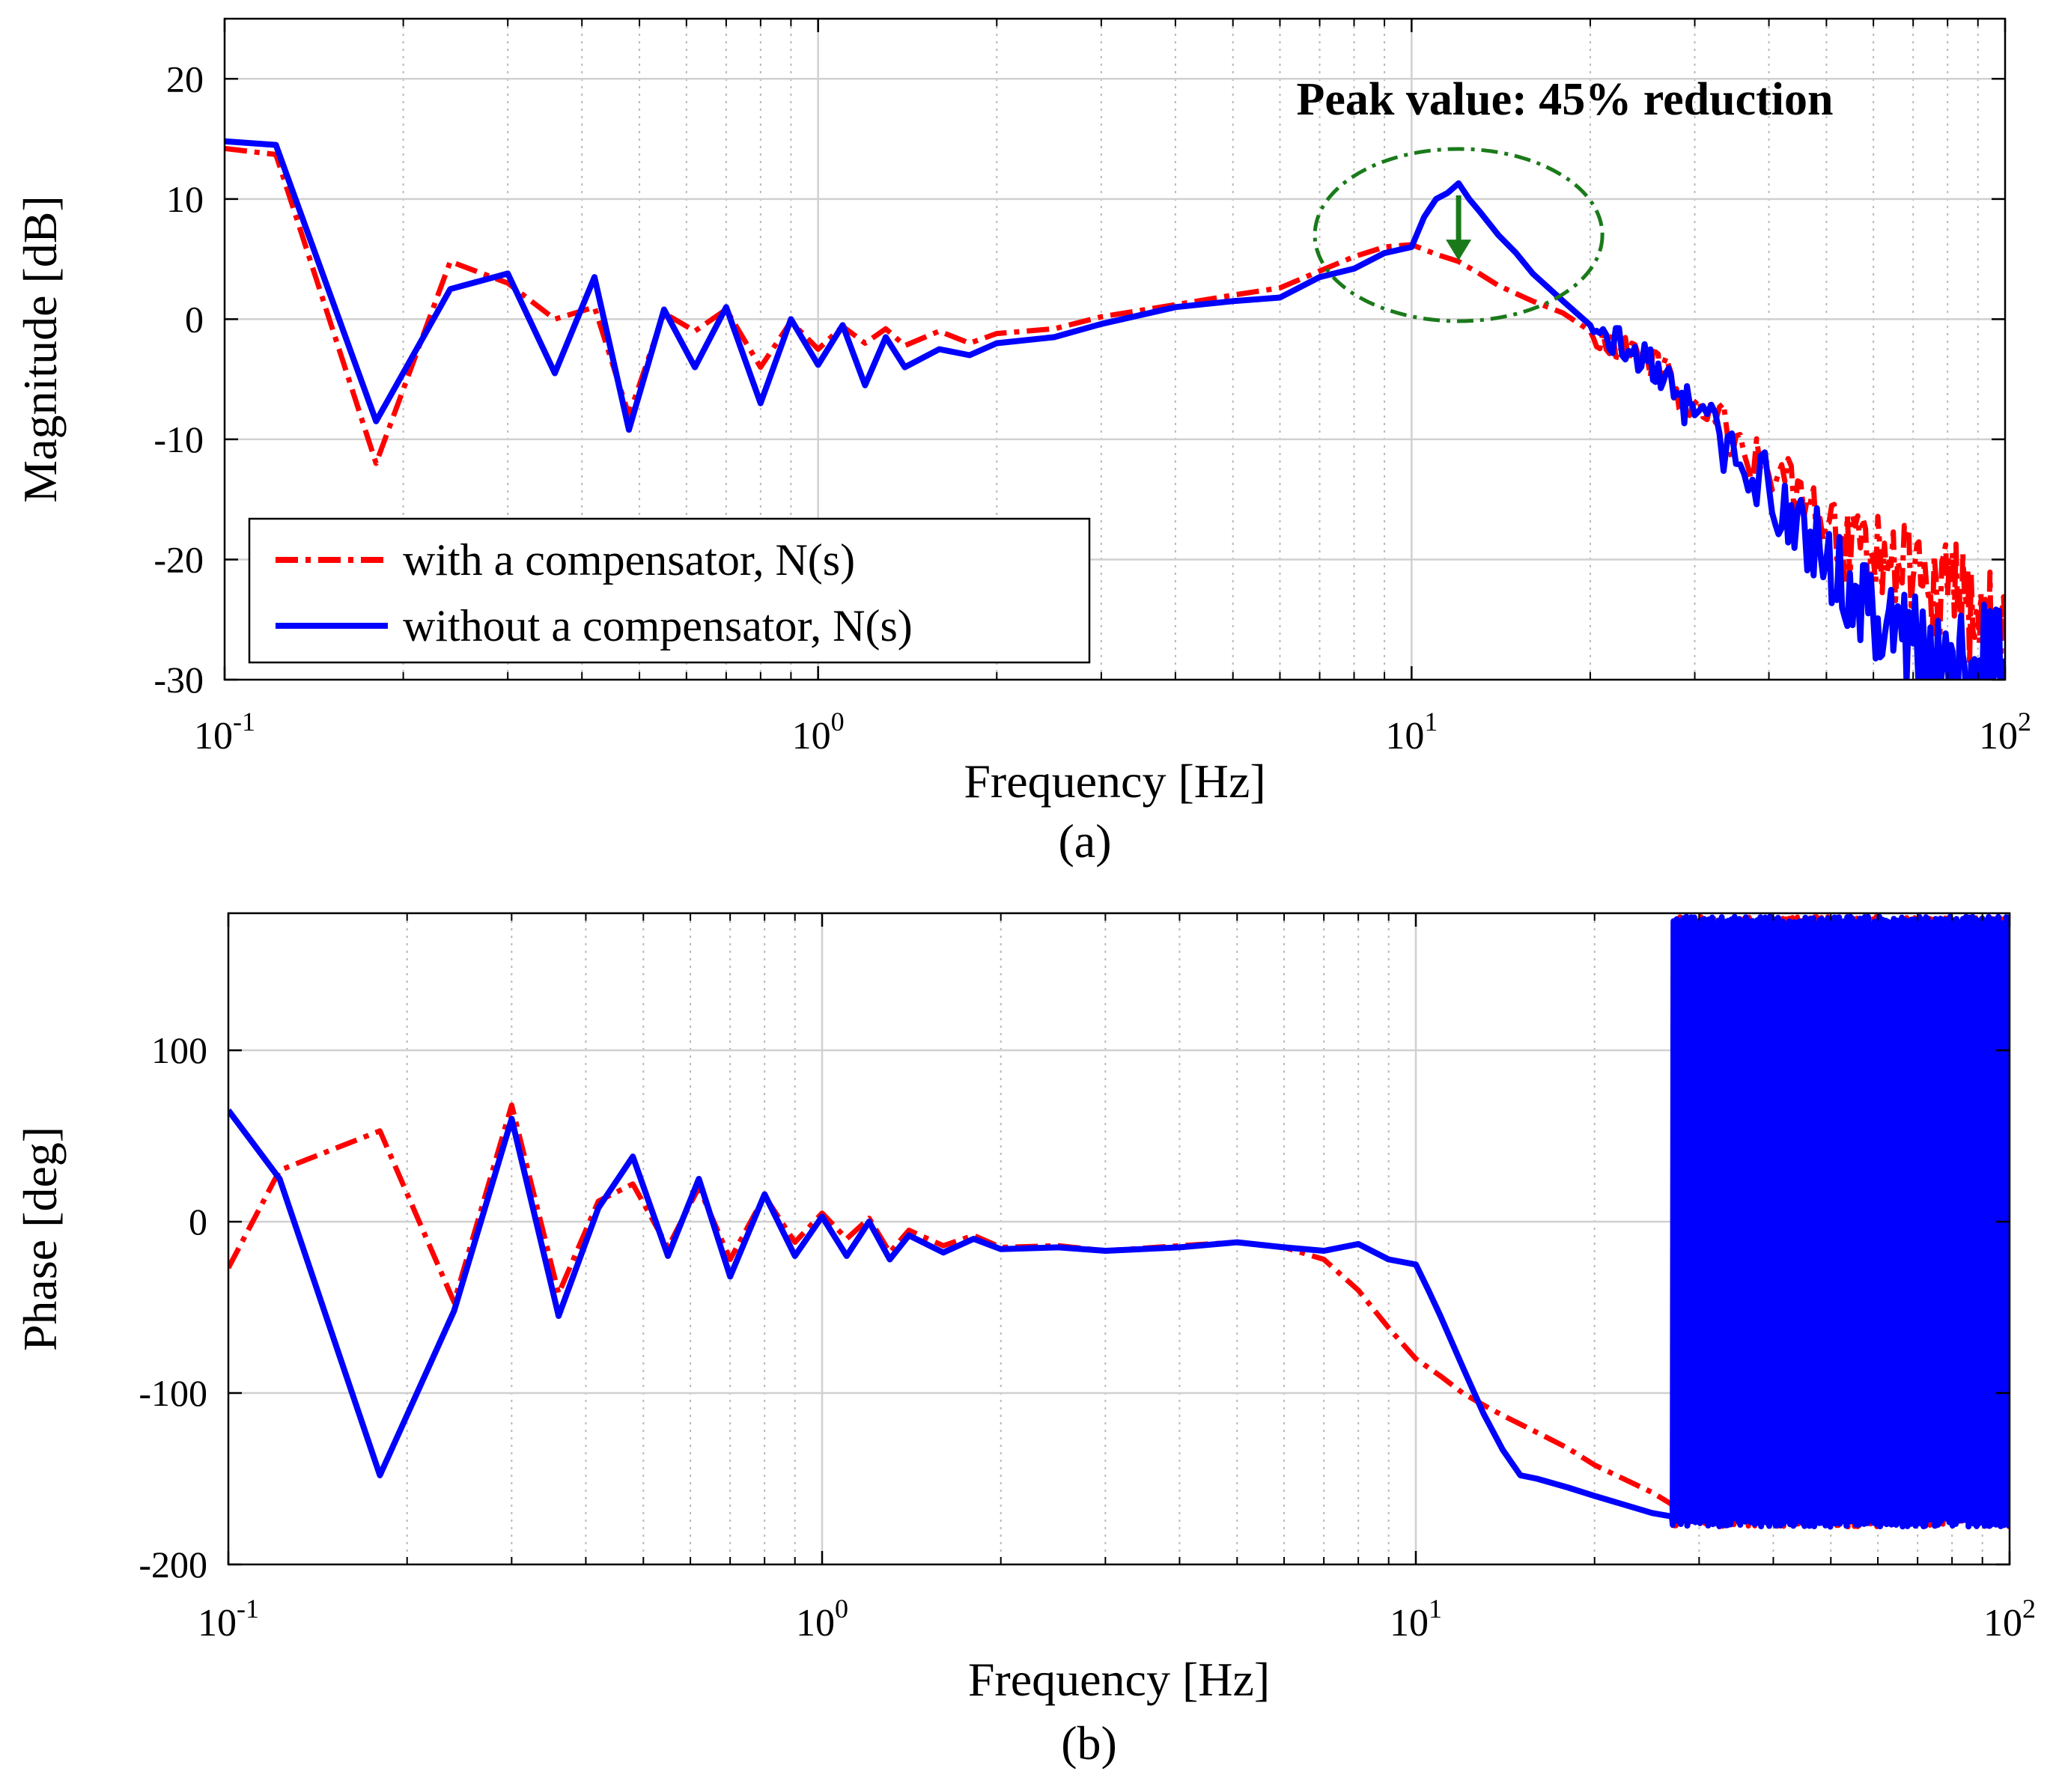 This screenshot has width=2053, height=1792. I want to click on legend-label: with a compensator, N(s), so click(629, 560).